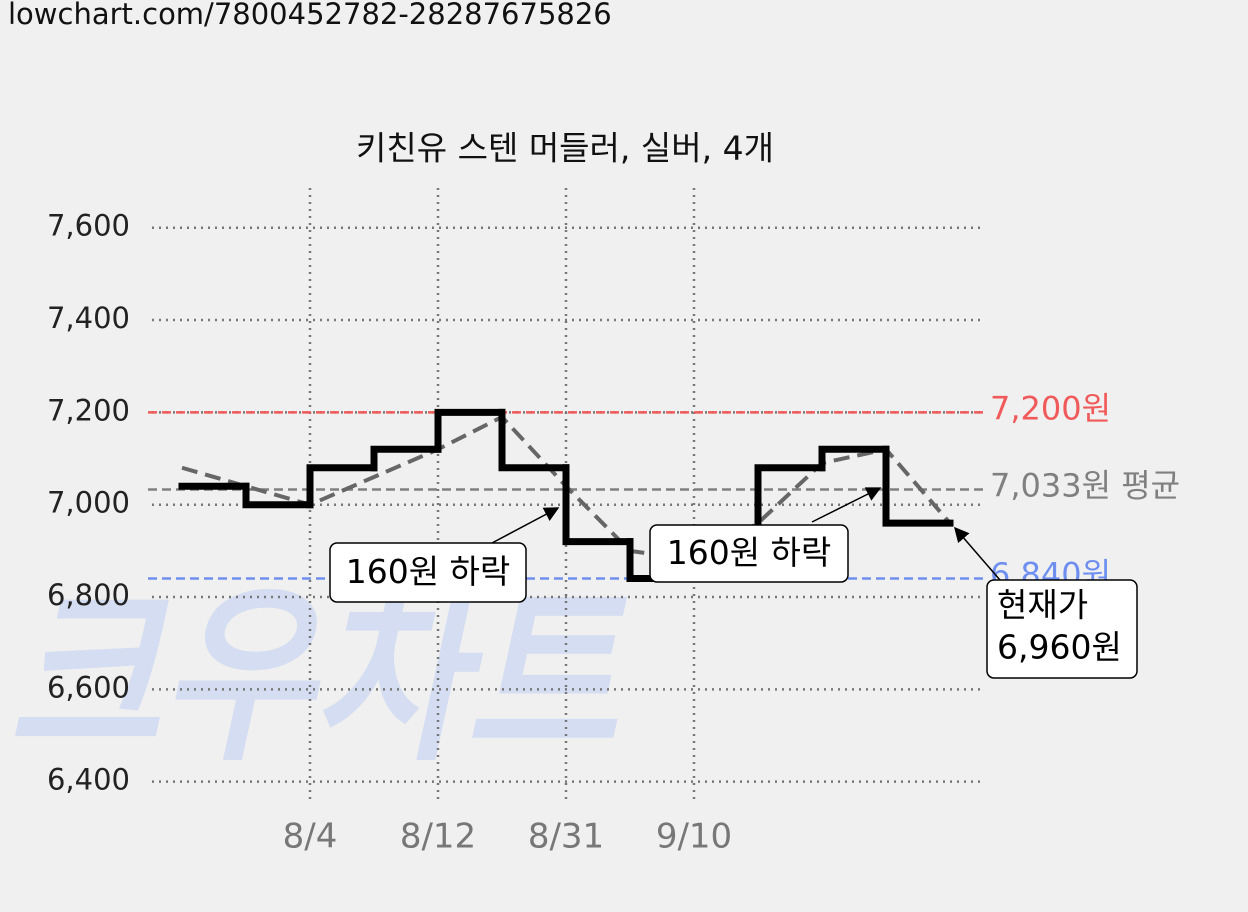 The image size is (1248, 912). What do you see at coordinates (88, 318) in the screenshot?
I see `y-tick-label: 7,400` at bounding box center [88, 318].